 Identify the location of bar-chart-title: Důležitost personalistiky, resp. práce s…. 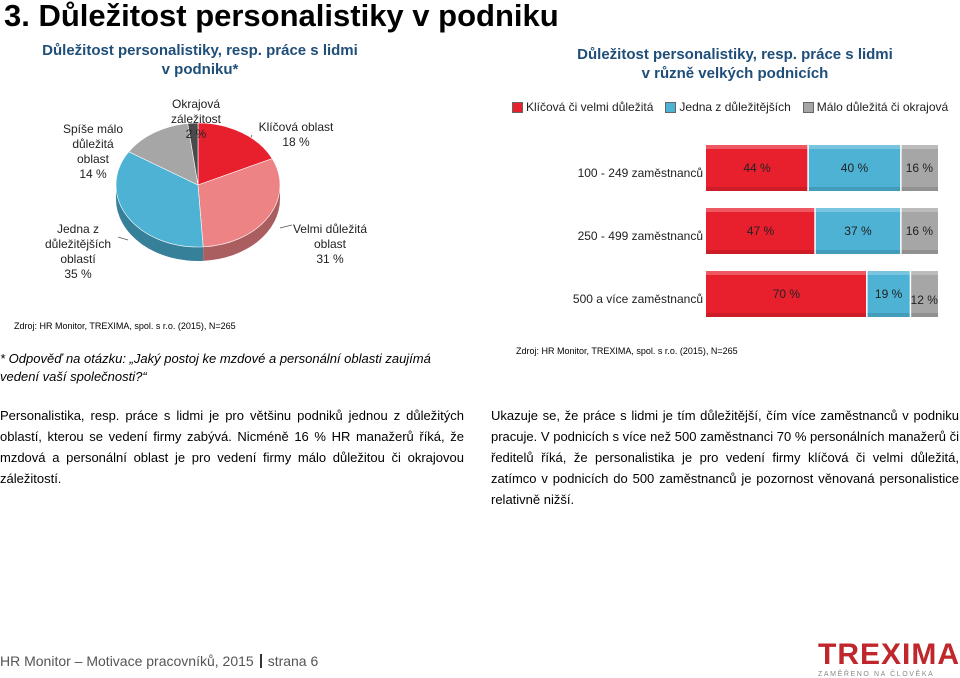
(735, 64).